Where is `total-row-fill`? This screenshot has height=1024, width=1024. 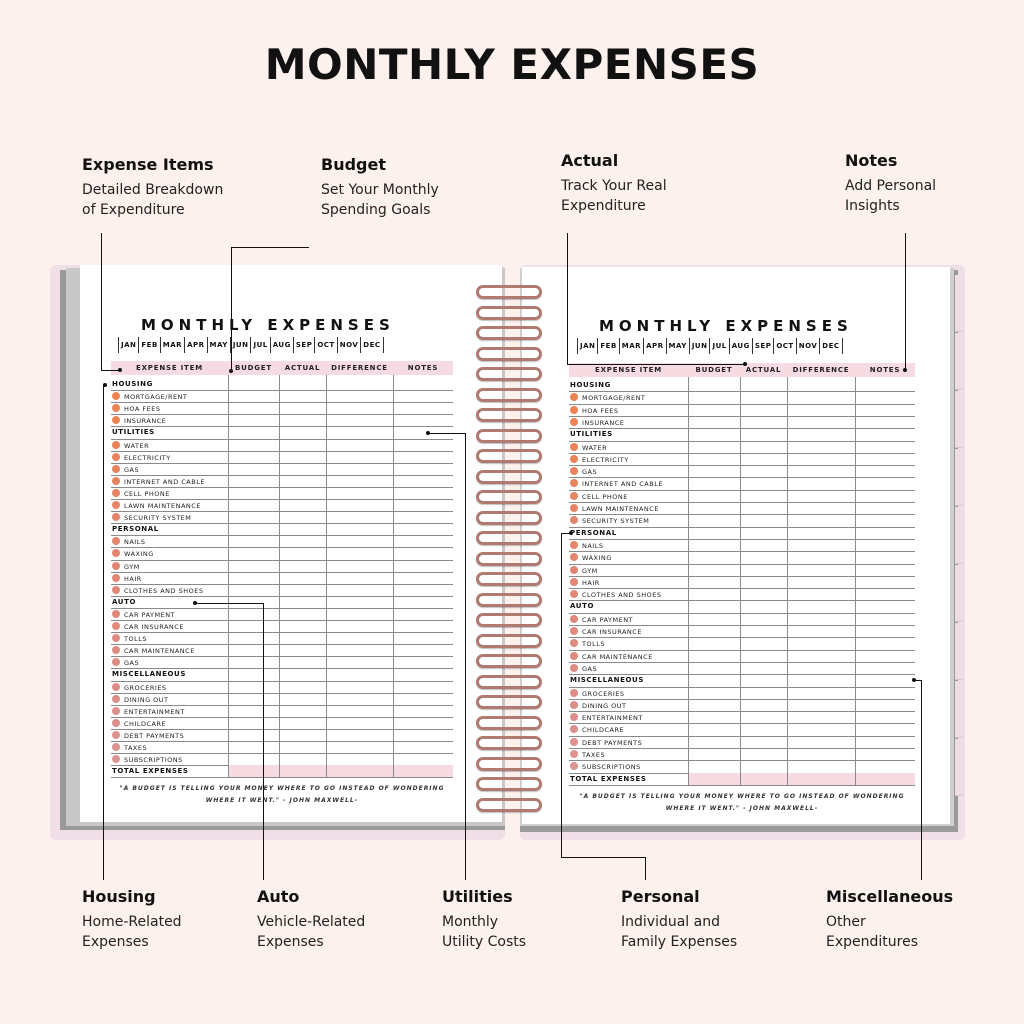
total-row-fill is located at coordinates (801, 778).